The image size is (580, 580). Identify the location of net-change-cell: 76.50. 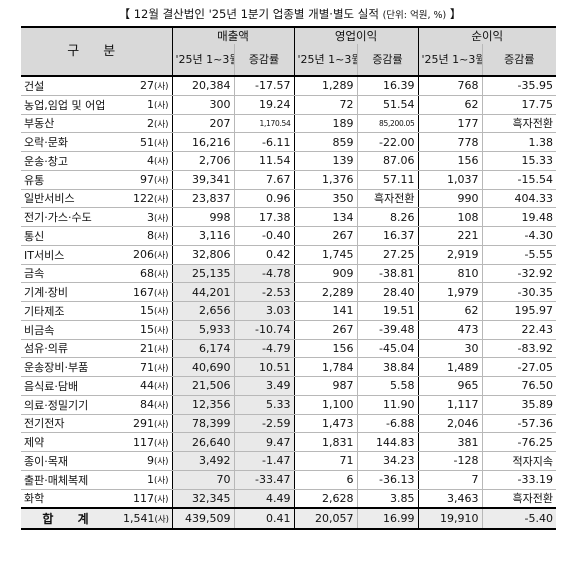
(519, 386).